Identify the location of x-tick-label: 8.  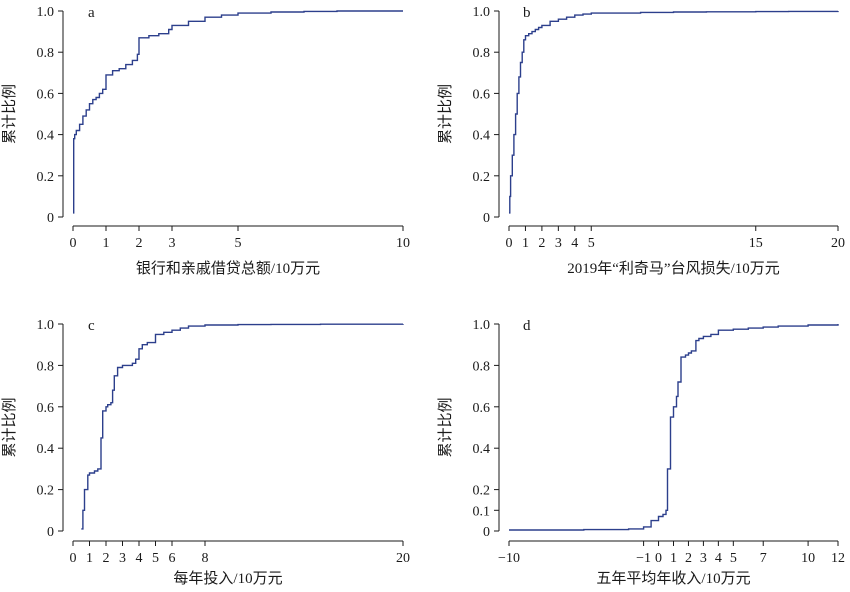
(205, 558).